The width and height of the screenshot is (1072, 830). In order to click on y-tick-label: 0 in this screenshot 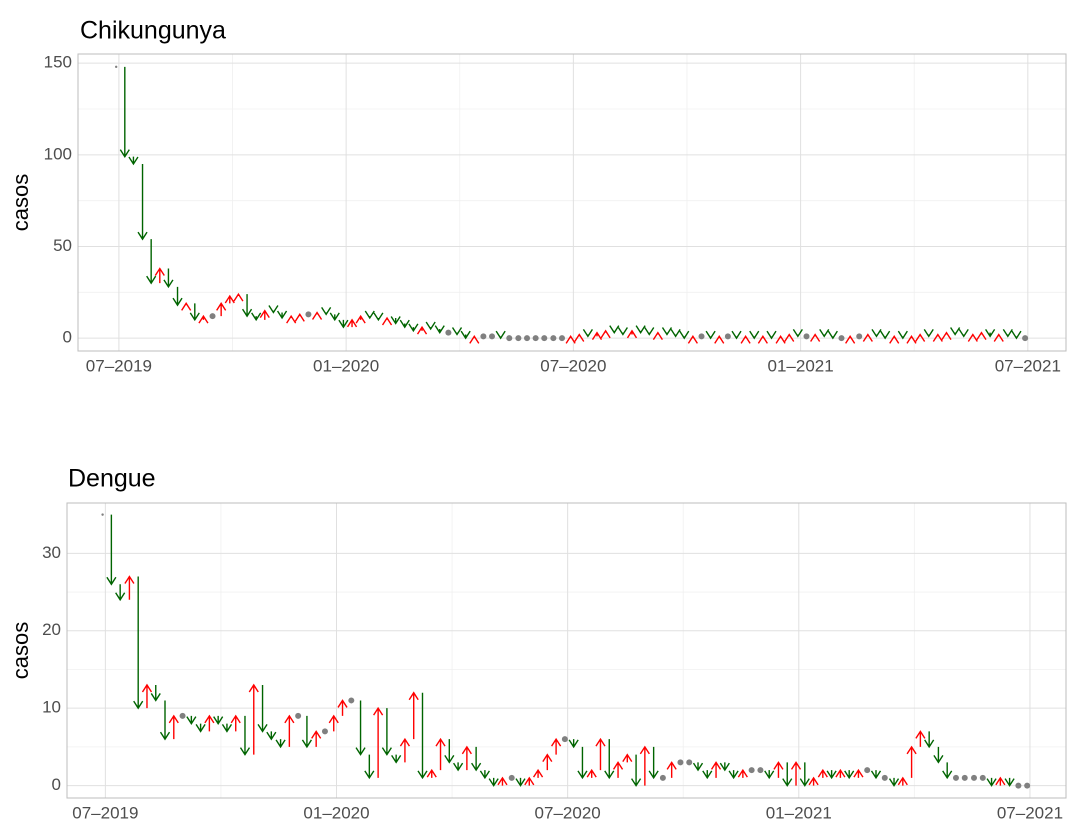, I will do `click(56, 784)`.